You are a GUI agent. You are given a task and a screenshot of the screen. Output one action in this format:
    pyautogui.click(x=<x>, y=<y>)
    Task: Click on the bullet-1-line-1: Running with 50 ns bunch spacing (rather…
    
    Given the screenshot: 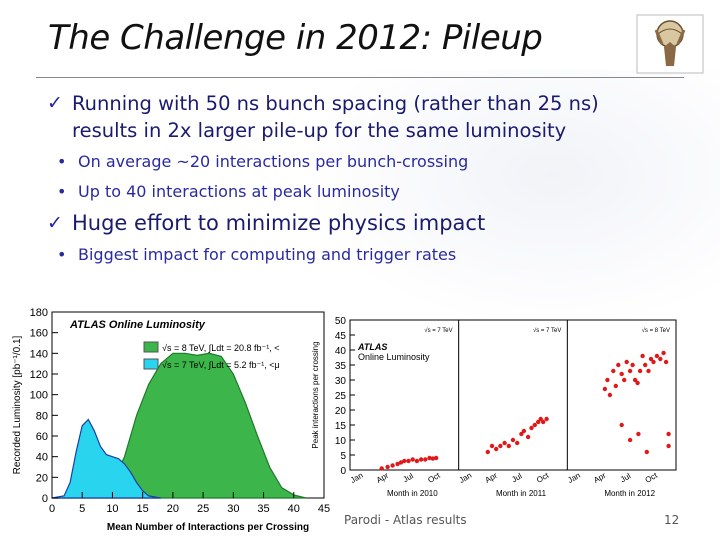 What is the action you would take?
    pyautogui.click(x=335, y=103)
    